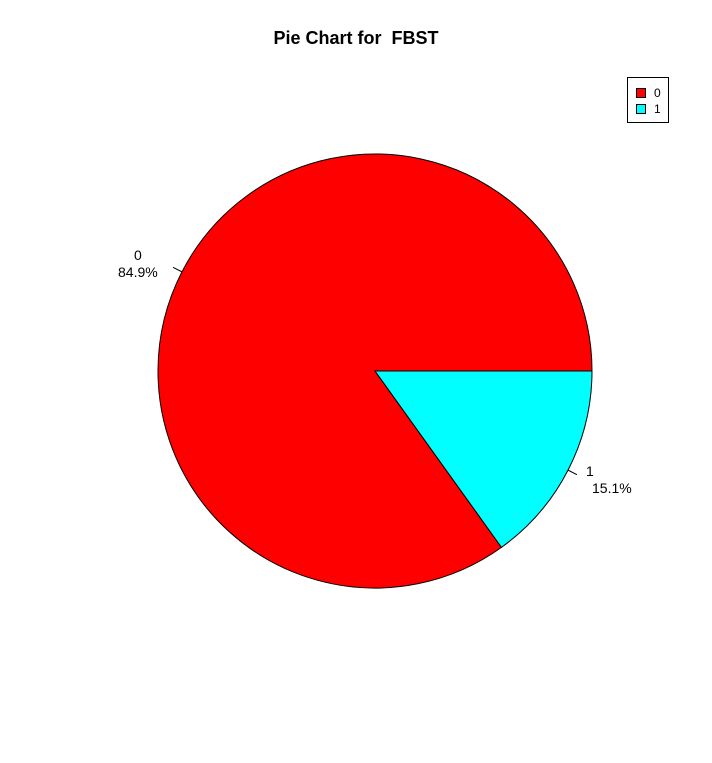  What do you see at coordinates (138, 272) in the screenshot?
I see `slice-label-0-percent: 84.9%` at bounding box center [138, 272].